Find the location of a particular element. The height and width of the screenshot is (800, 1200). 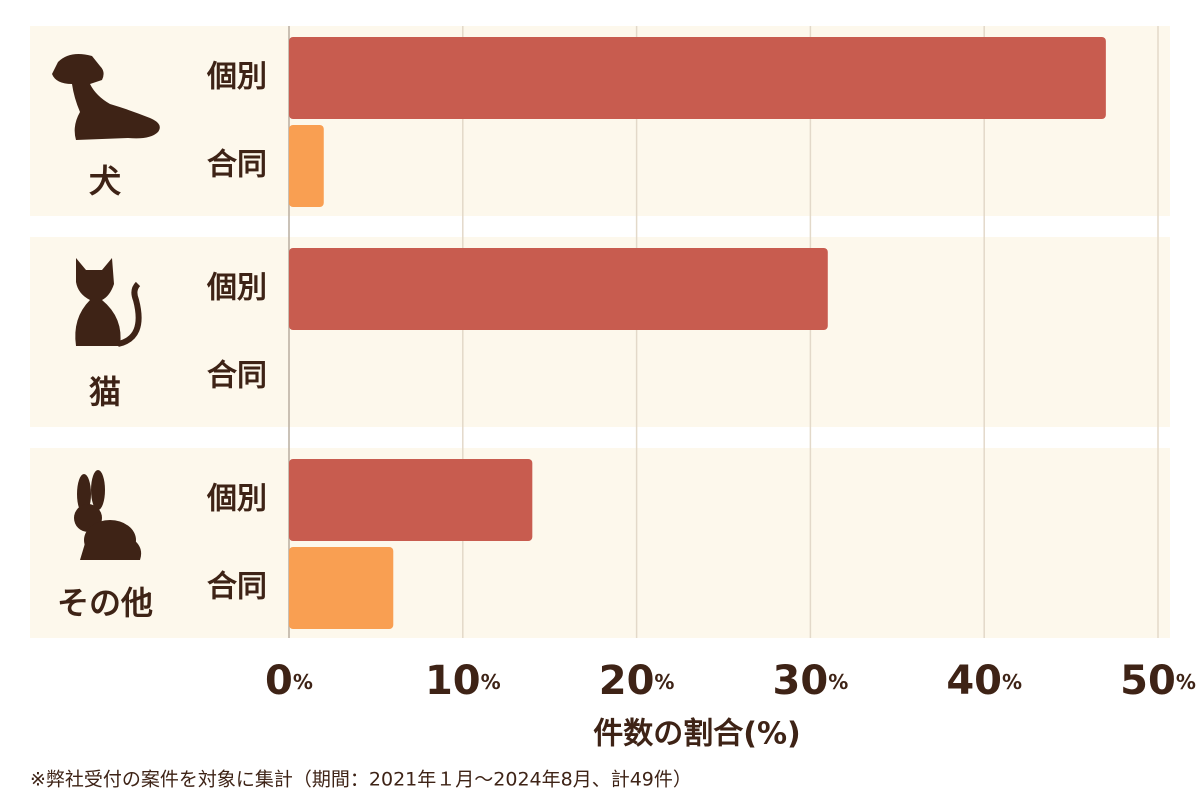

x-tick-label: 30% is located at coordinates (811, 681).